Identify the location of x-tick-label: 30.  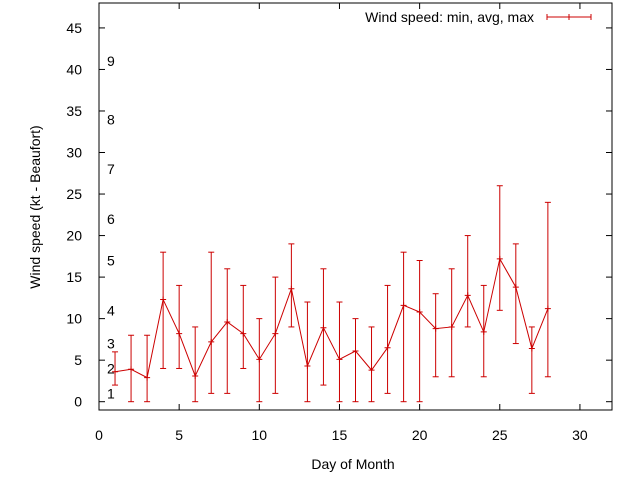
(580, 435).